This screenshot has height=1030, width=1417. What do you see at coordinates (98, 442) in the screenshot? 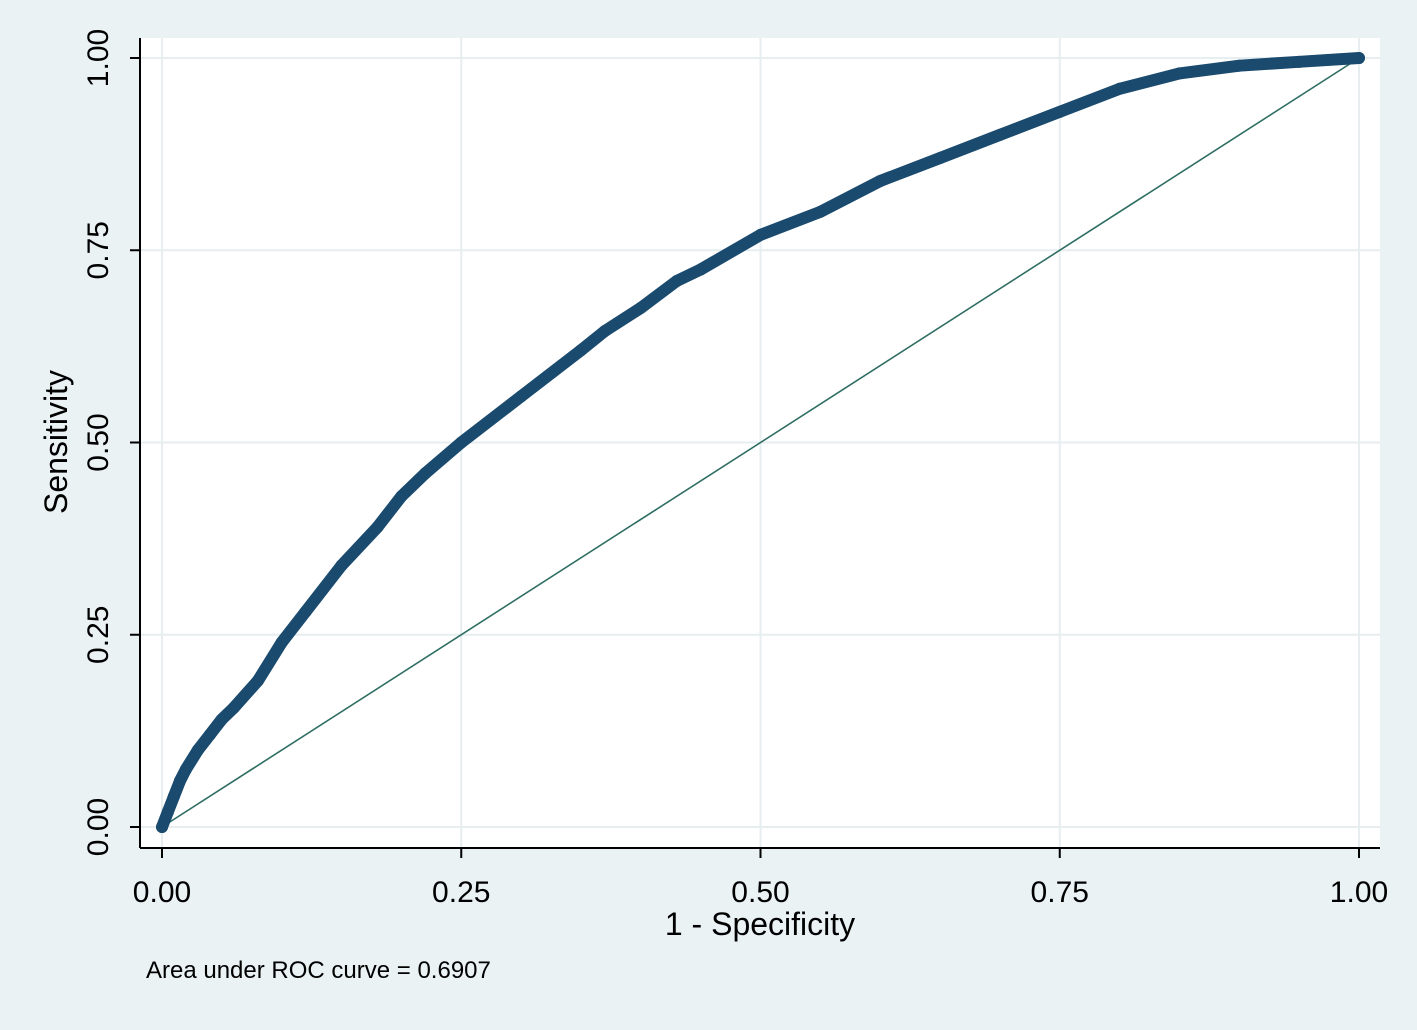
I see `y-tick-label: 0.50` at bounding box center [98, 442].